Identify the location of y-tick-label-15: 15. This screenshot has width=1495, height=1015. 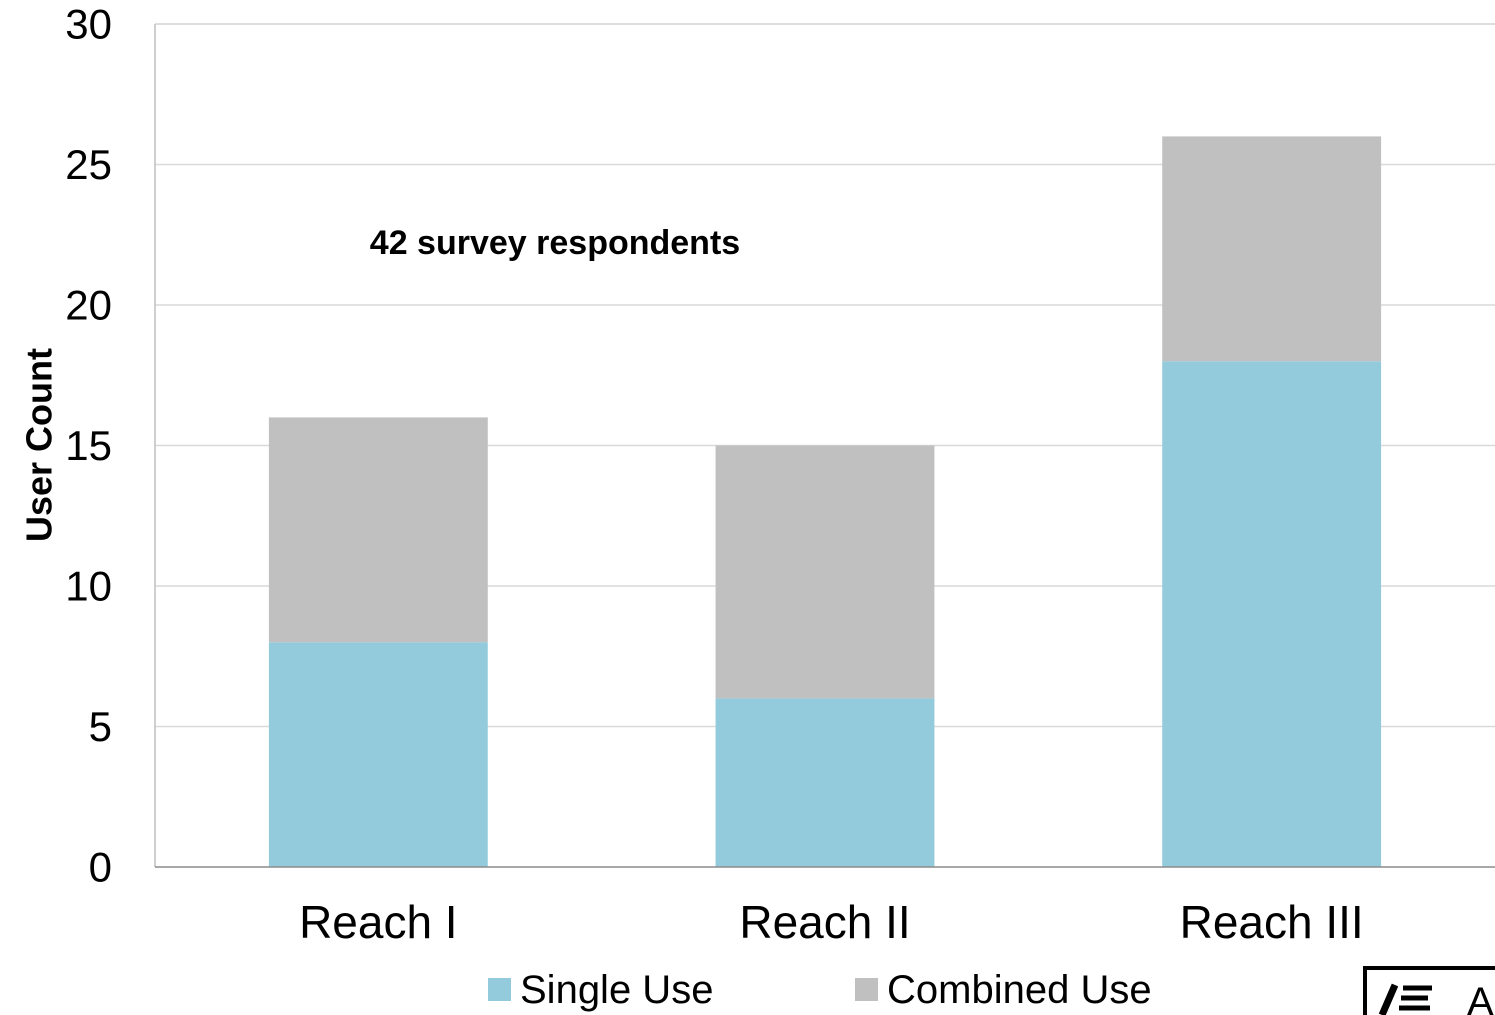
(88, 445).